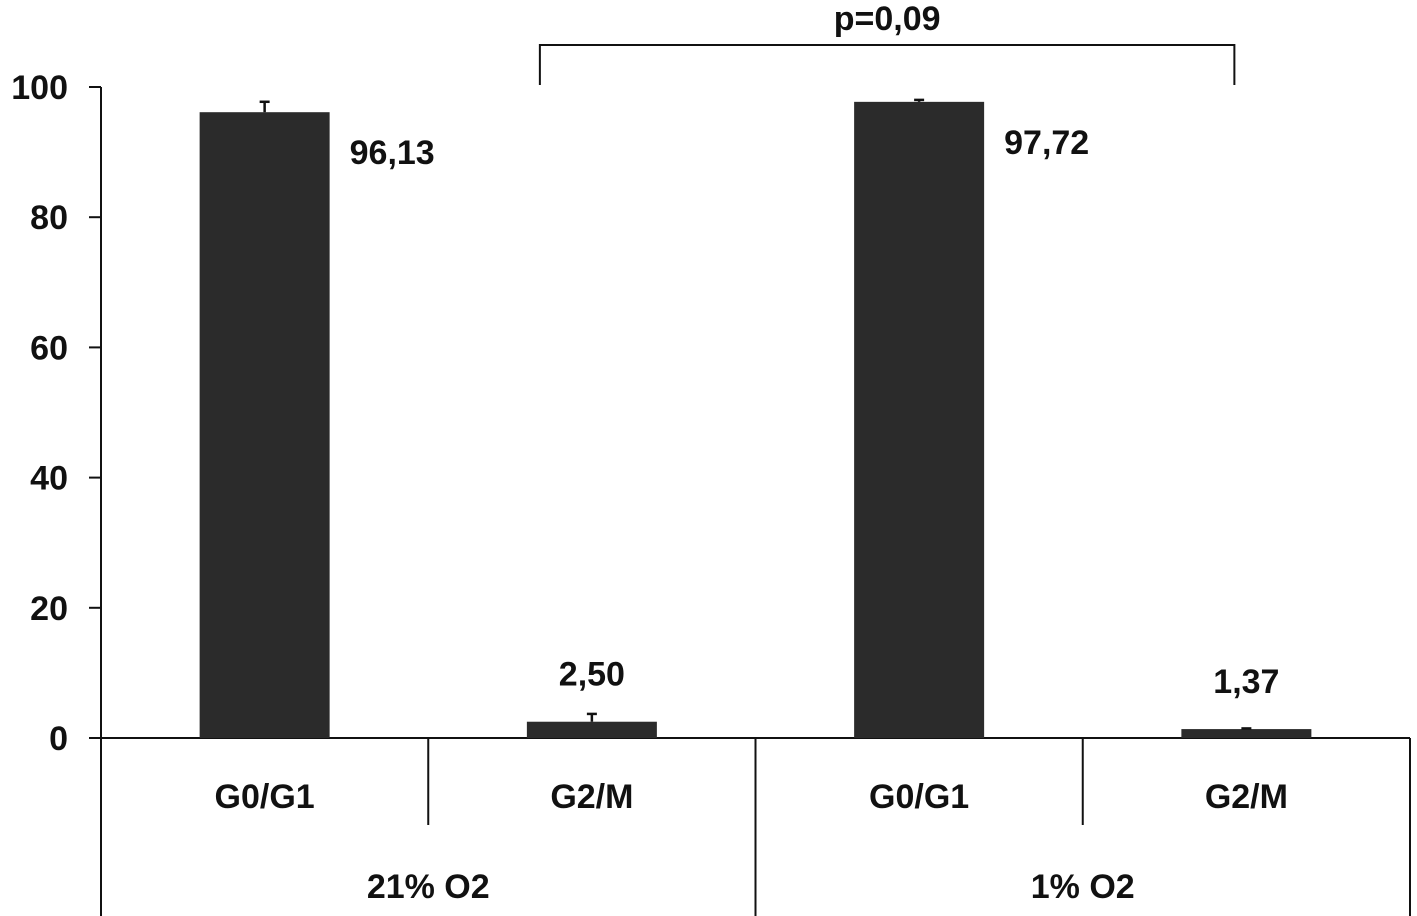 Image resolution: width=1417 pixels, height=916 pixels. Describe the element at coordinates (39, 88) in the screenshot. I see `y-tick-label: 100` at that location.